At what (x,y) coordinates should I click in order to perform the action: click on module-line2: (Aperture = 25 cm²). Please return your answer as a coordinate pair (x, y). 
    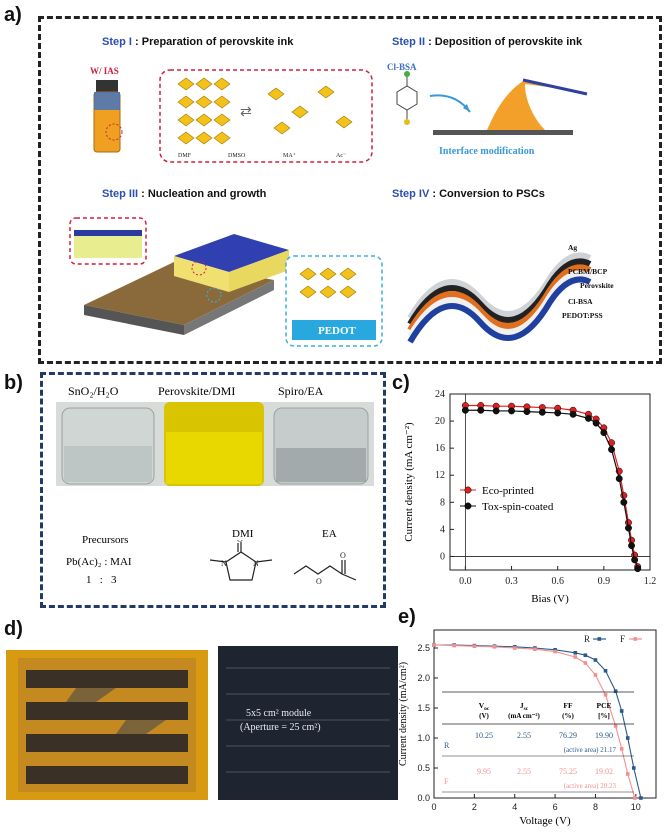
    Looking at the image, I should click on (280, 727).